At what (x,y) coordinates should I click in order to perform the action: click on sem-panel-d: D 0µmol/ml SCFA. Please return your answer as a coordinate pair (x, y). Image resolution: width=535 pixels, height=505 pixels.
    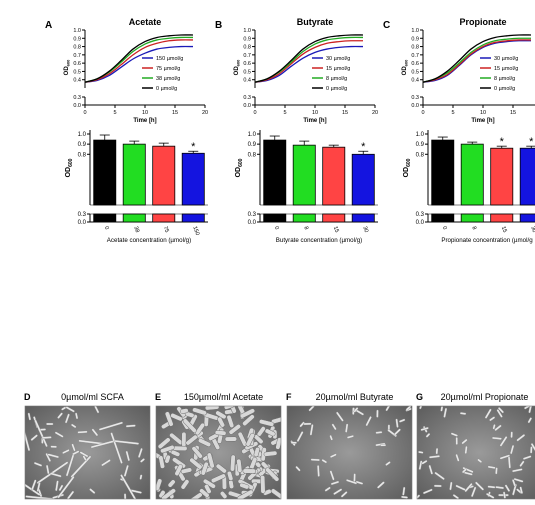
    Looking at the image, I should click on (87, 446).